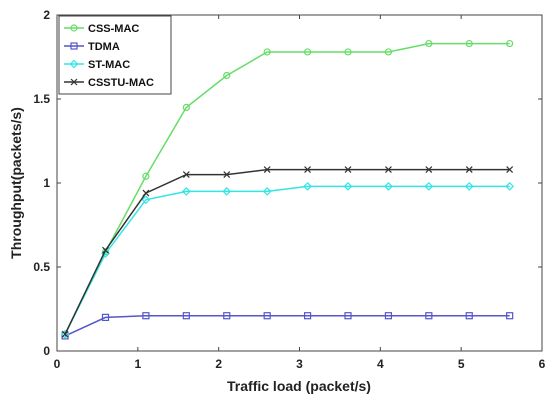 The height and width of the screenshot is (409, 556). Describe the element at coordinates (218, 364) in the screenshot. I see `x-tick-label: 2` at that location.